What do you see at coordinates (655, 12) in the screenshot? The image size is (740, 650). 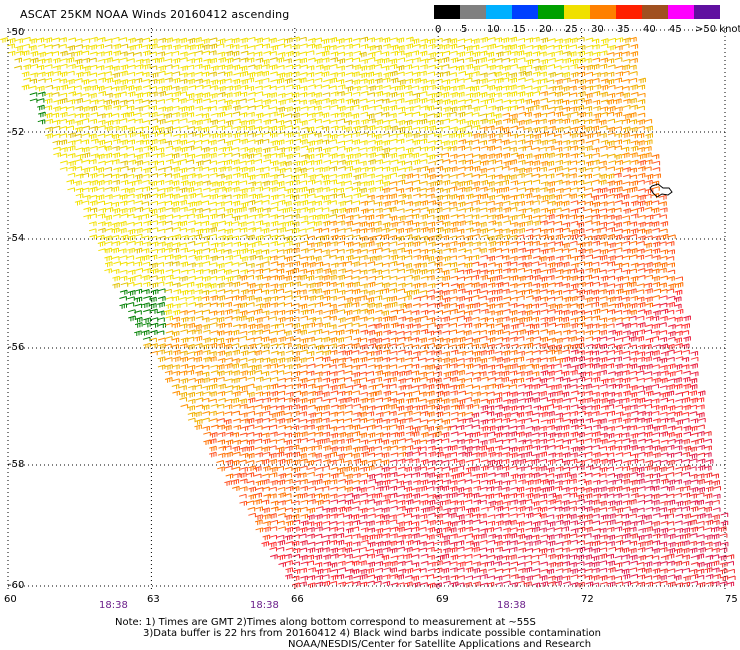 I see `colorbar-segment` at bounding box center [655, 12].